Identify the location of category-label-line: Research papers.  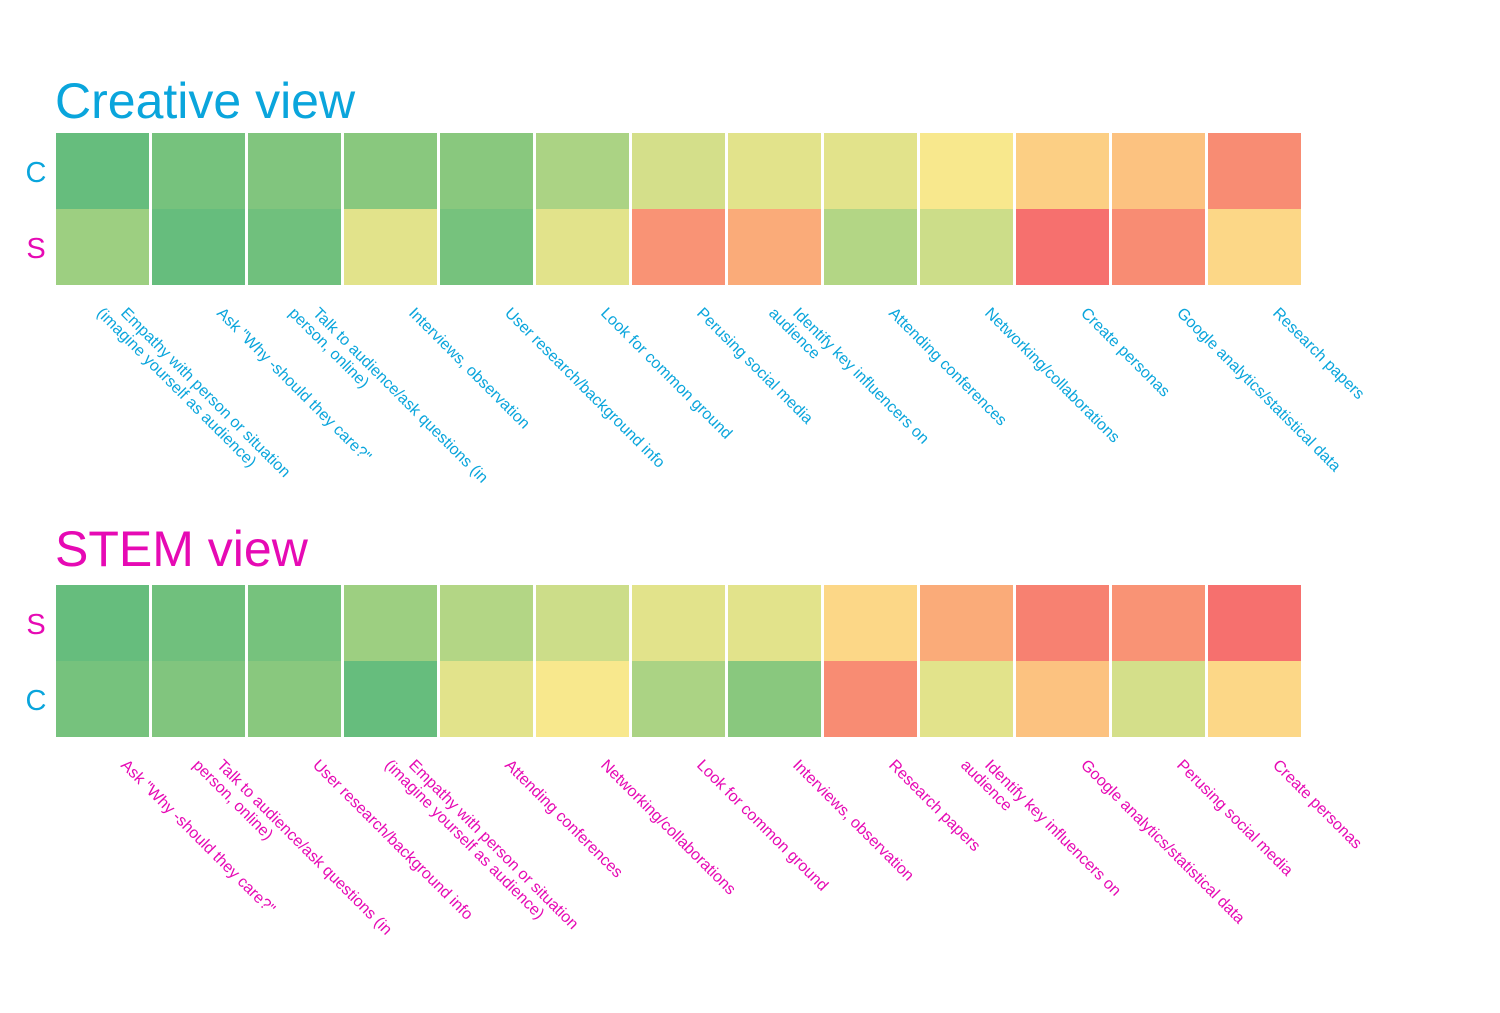
(1318, 354).